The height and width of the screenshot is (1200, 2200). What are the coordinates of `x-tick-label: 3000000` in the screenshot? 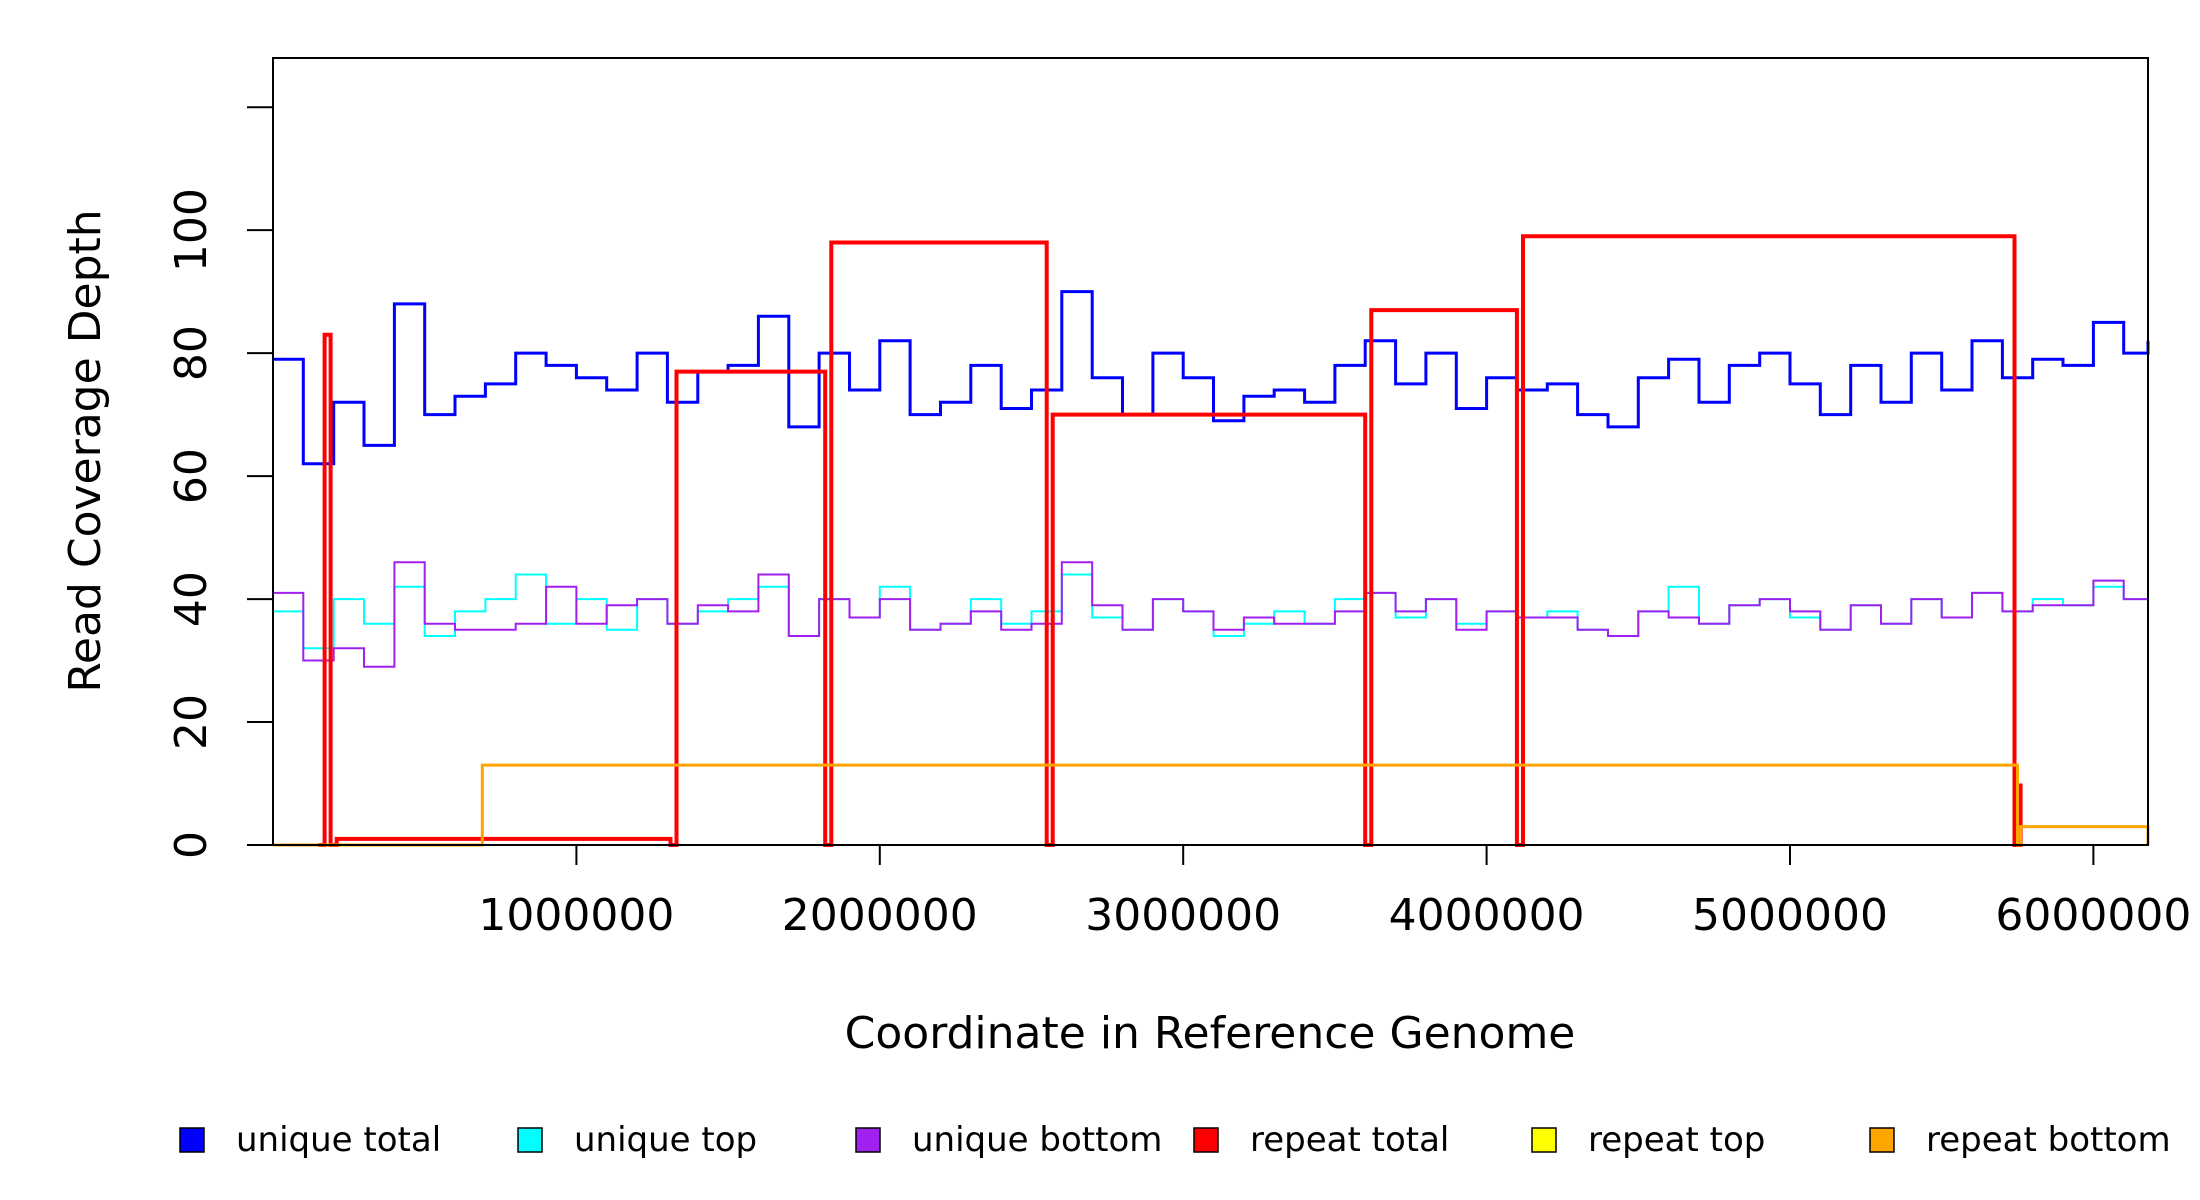 It's located at (1183, 915).